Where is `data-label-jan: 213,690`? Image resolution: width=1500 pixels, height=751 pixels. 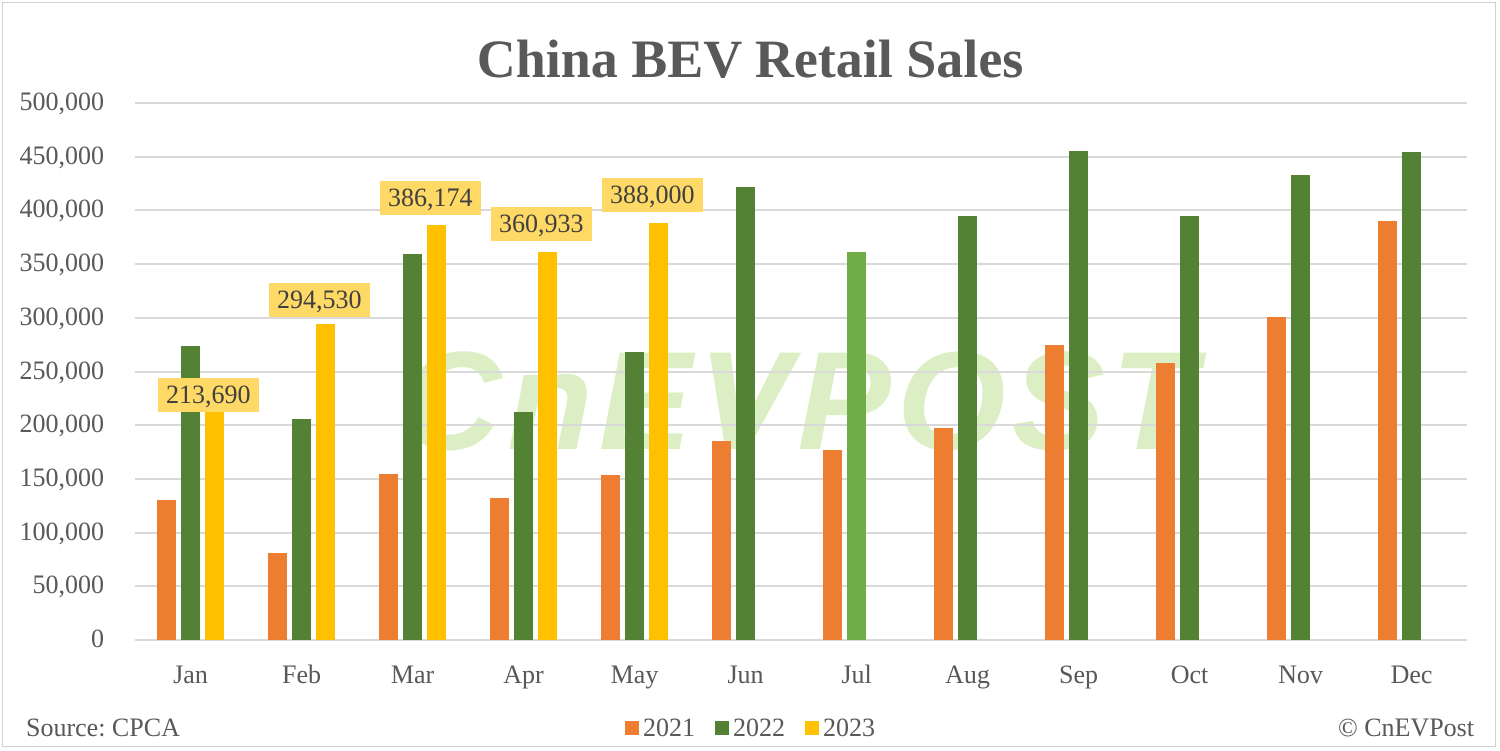 data-label-jan: 213,690 is located at coordinates (208, 395).